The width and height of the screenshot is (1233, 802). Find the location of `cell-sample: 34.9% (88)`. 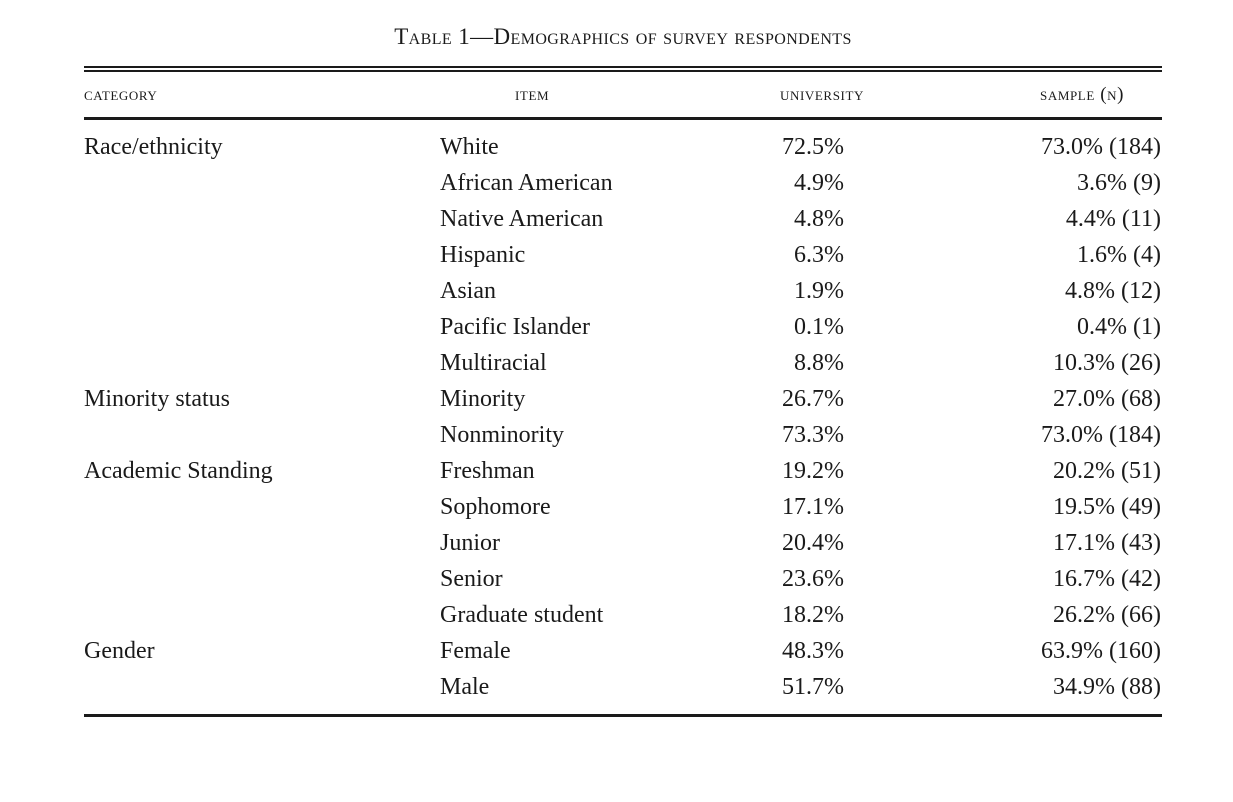

cell-sample: 34.9% (88) is located at coordinates (1107, 687).